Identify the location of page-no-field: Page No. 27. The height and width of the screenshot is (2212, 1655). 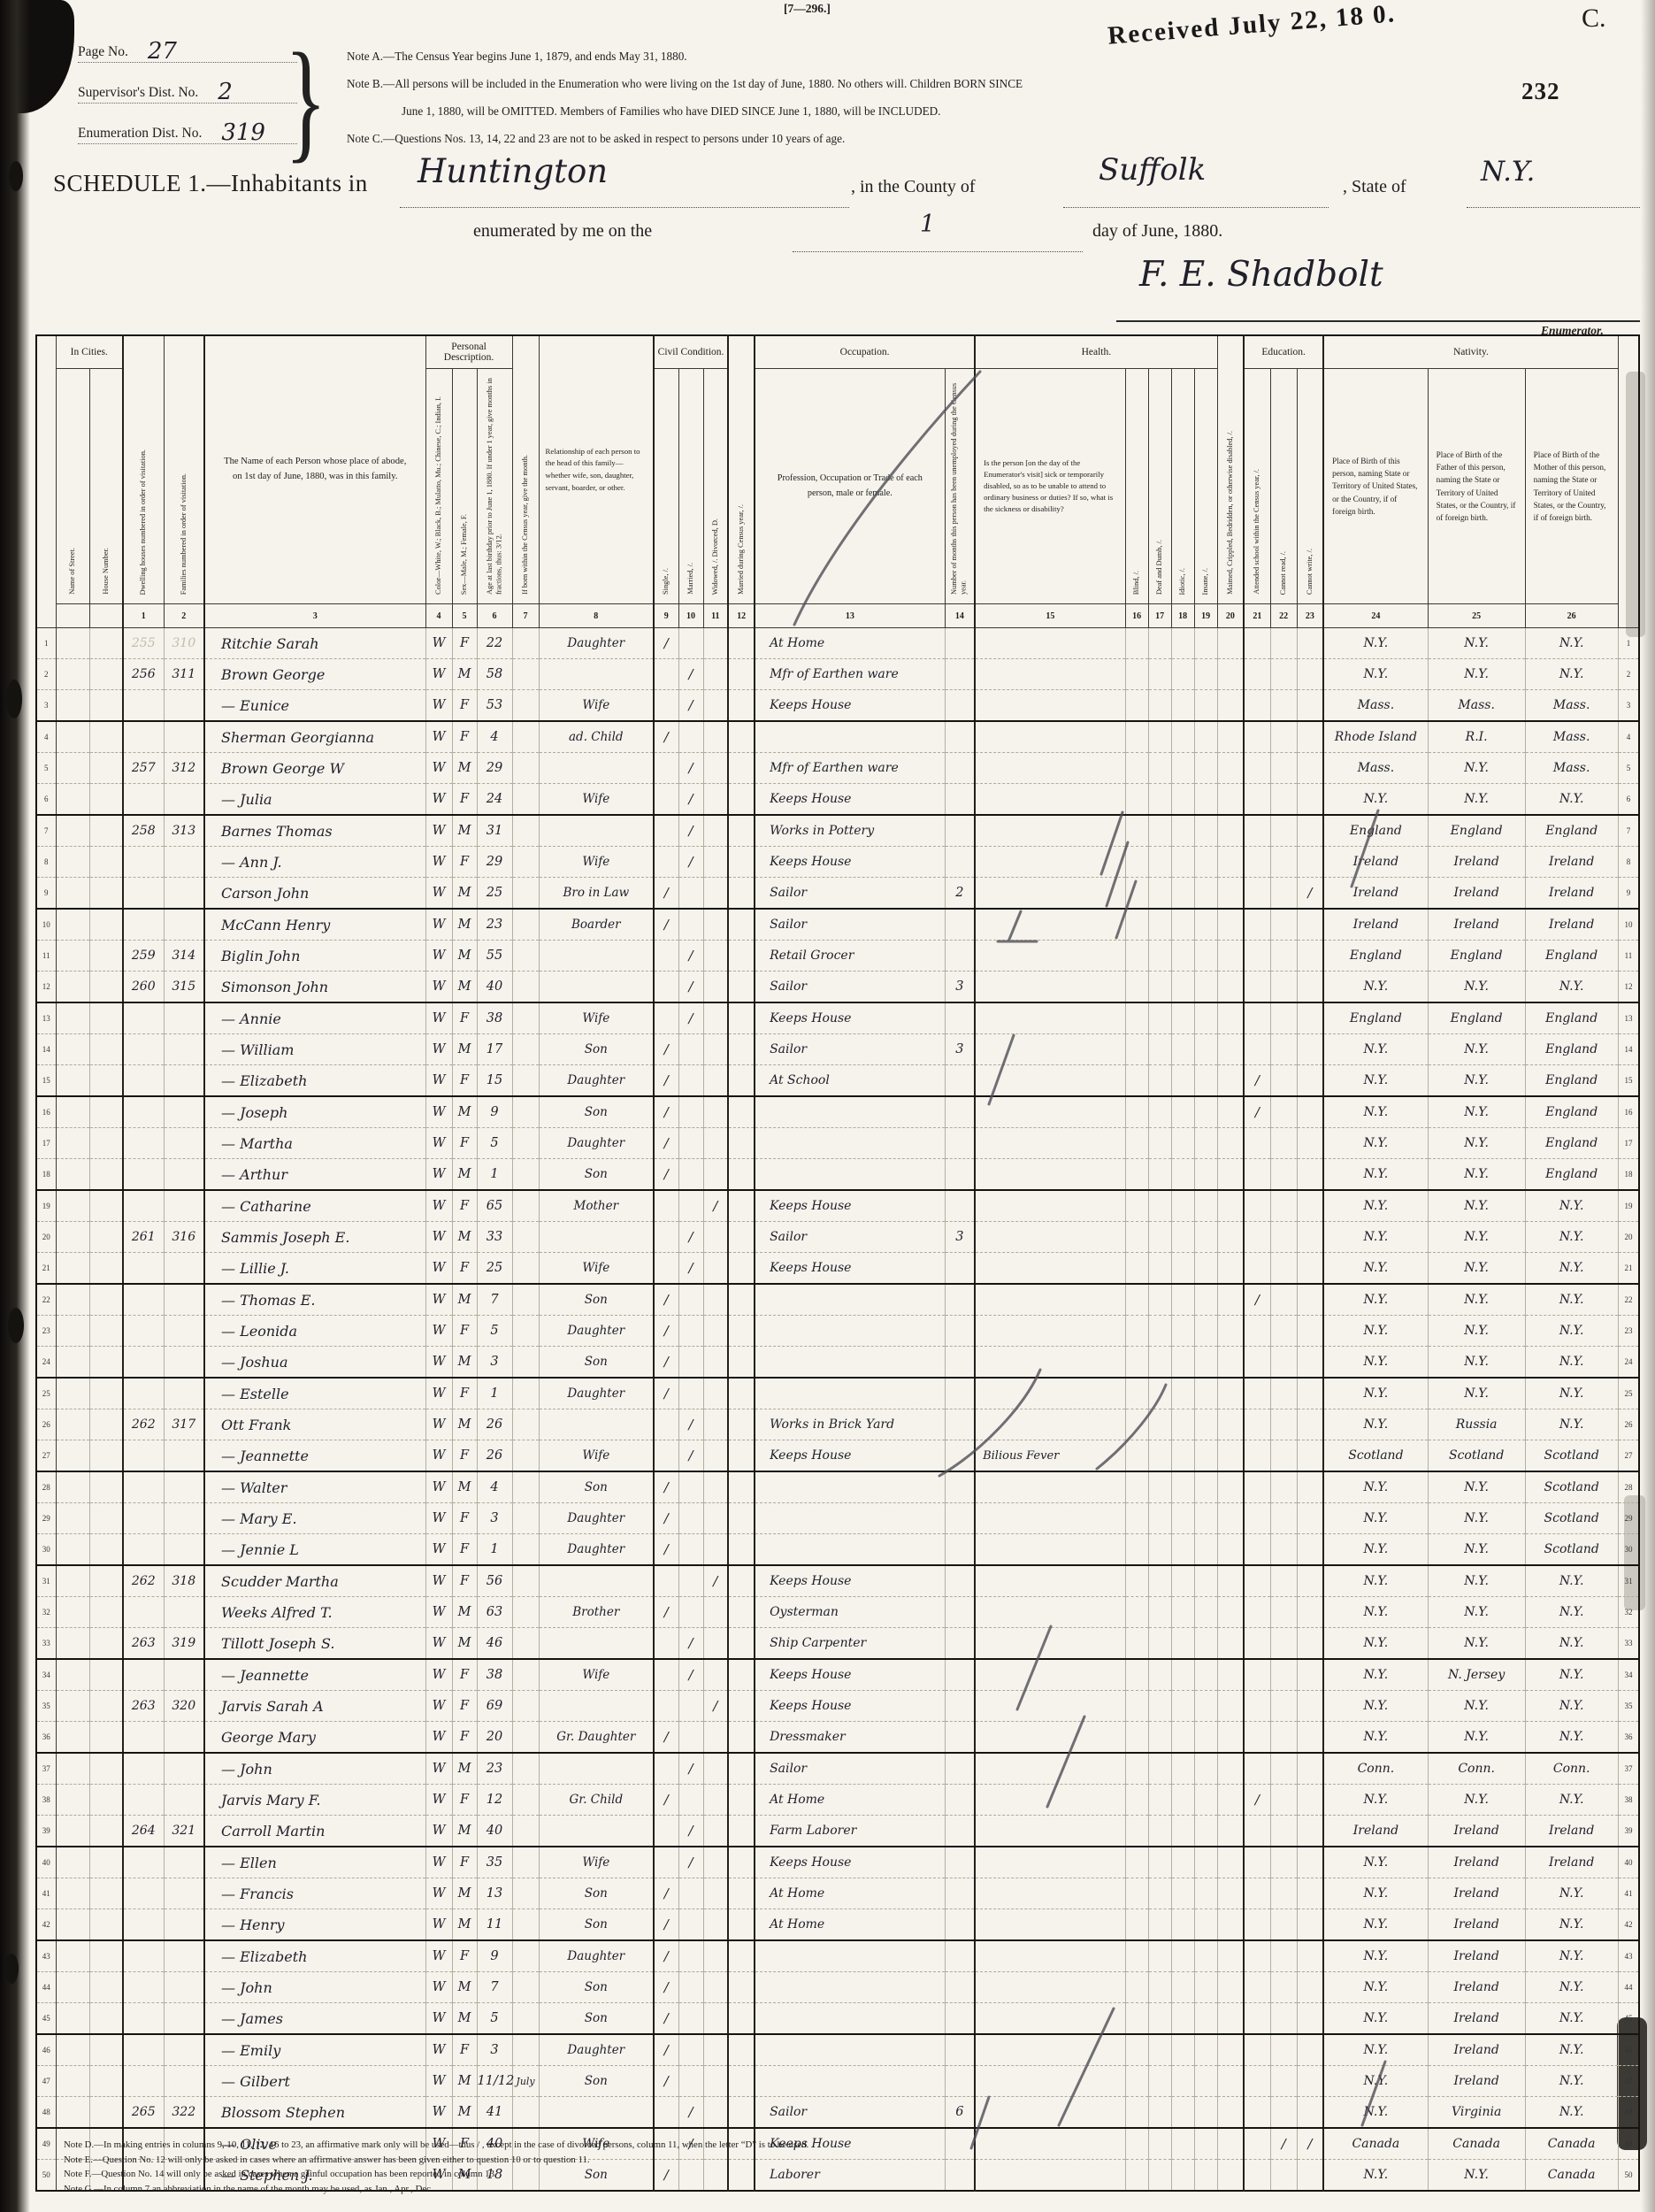
(187, 50).